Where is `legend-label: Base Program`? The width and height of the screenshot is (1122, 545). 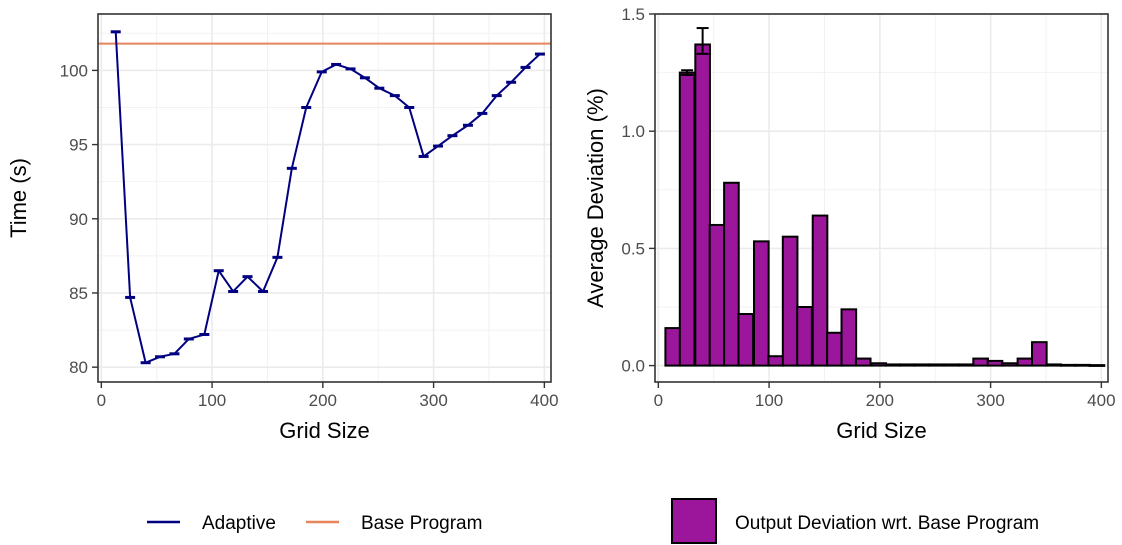 legend-label: Base Program is located at coordinates (421, 523).